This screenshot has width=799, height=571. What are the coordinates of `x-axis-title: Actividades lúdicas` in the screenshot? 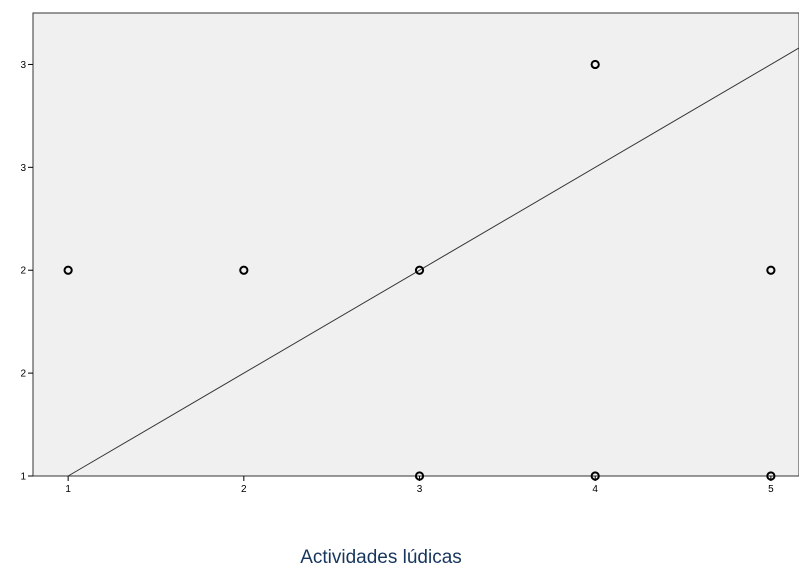 It's located at (381, 557).